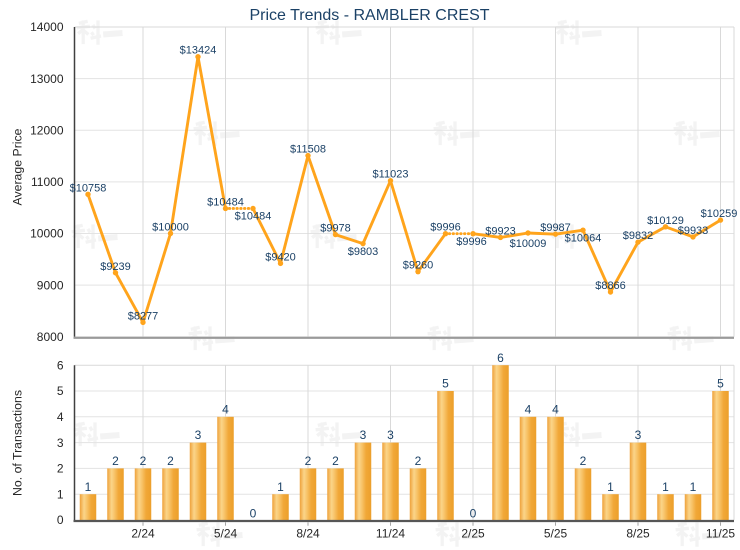 This screenshot has width=740, height=550. Describe the element at coordinates (665, 221) in the screenshot. I see `svg-text: $10129` at that location.